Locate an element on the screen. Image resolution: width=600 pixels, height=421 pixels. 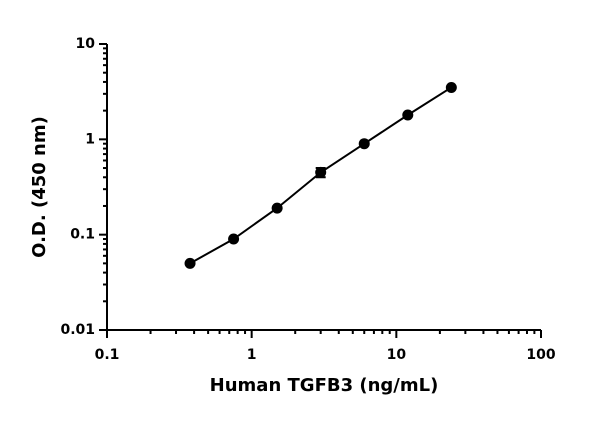
y-axis-title: O.D. (450 nm) is located at coordinates (39, 187).